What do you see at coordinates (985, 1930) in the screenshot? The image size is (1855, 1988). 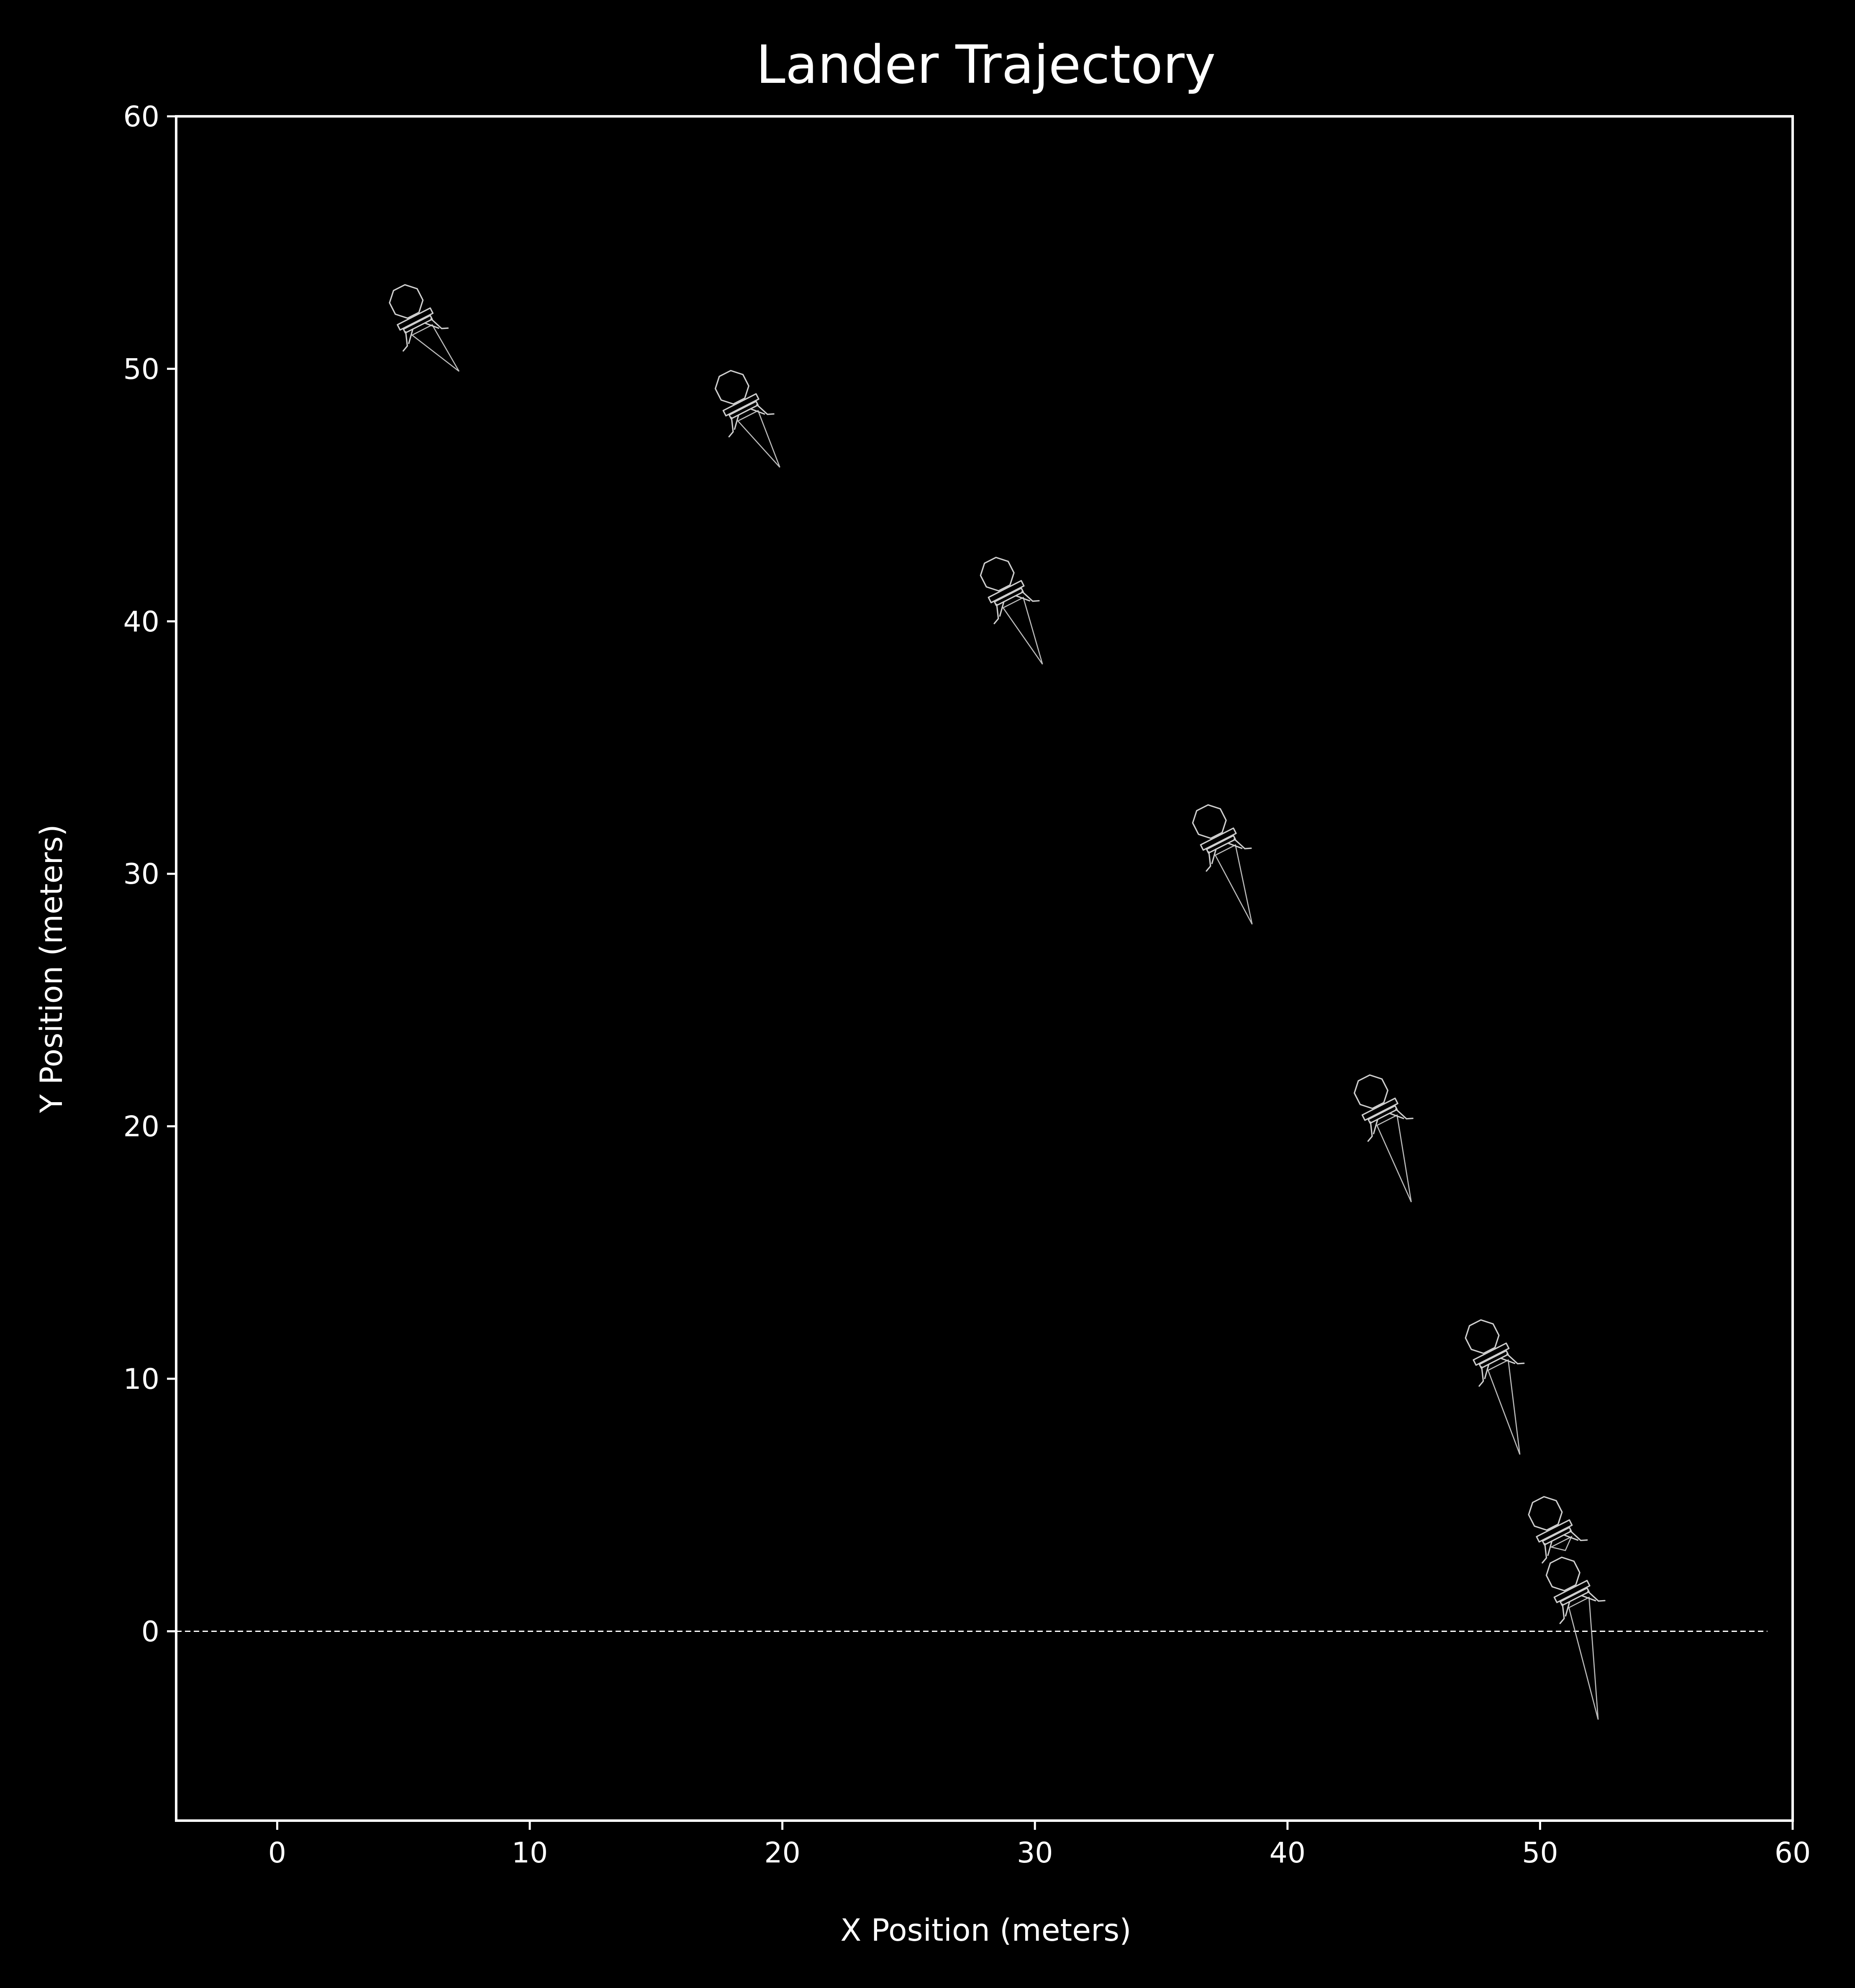 I see `x-axis-label: X Position (meters)` at bounding box center [985, 1930].